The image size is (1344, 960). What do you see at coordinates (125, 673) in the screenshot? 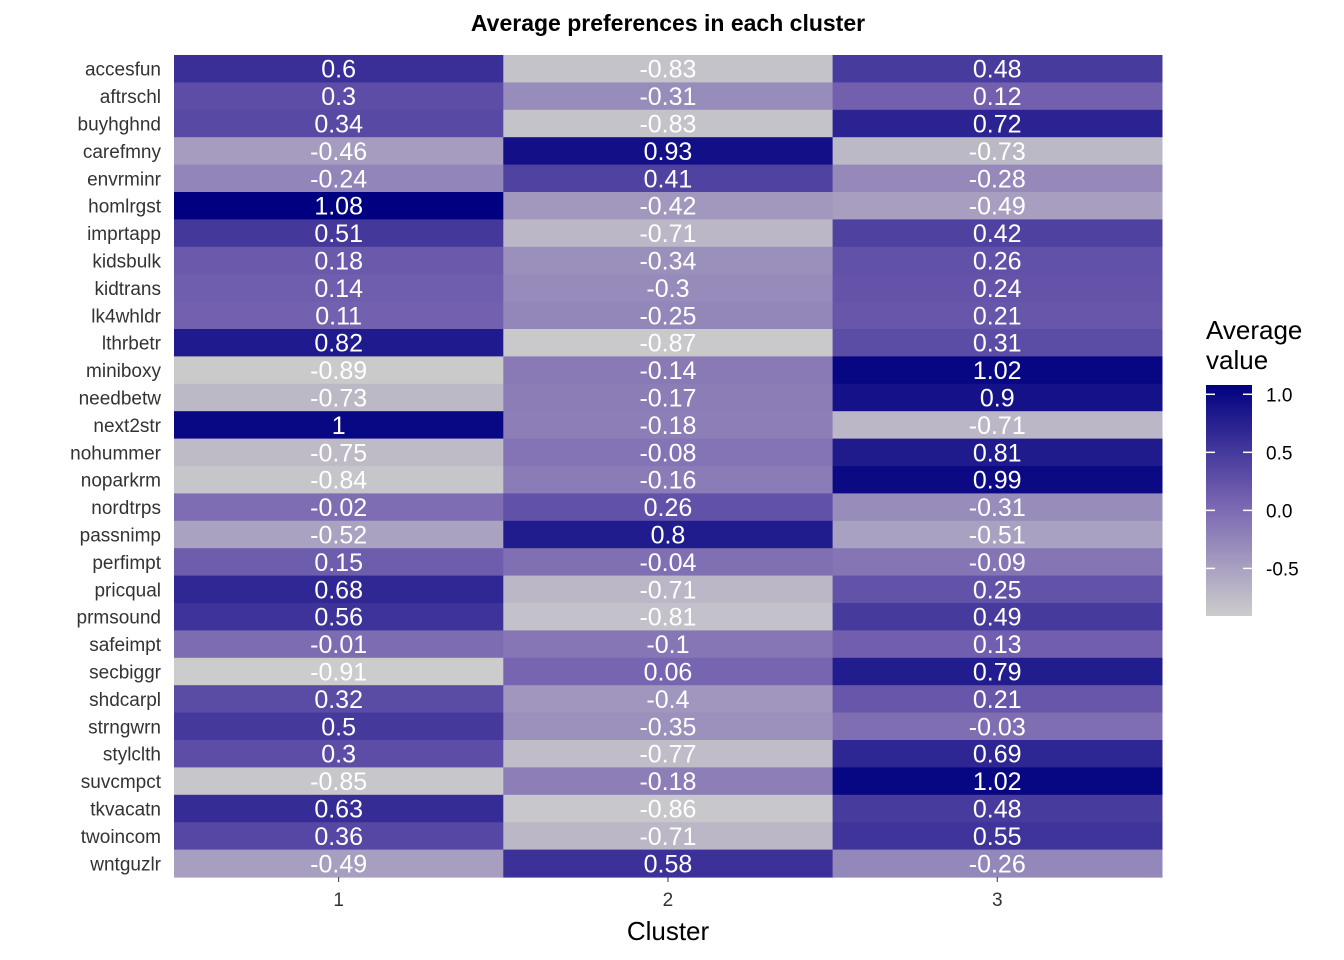
I see `y-tick-label: secbiggr` at bounding box center [125, 673].